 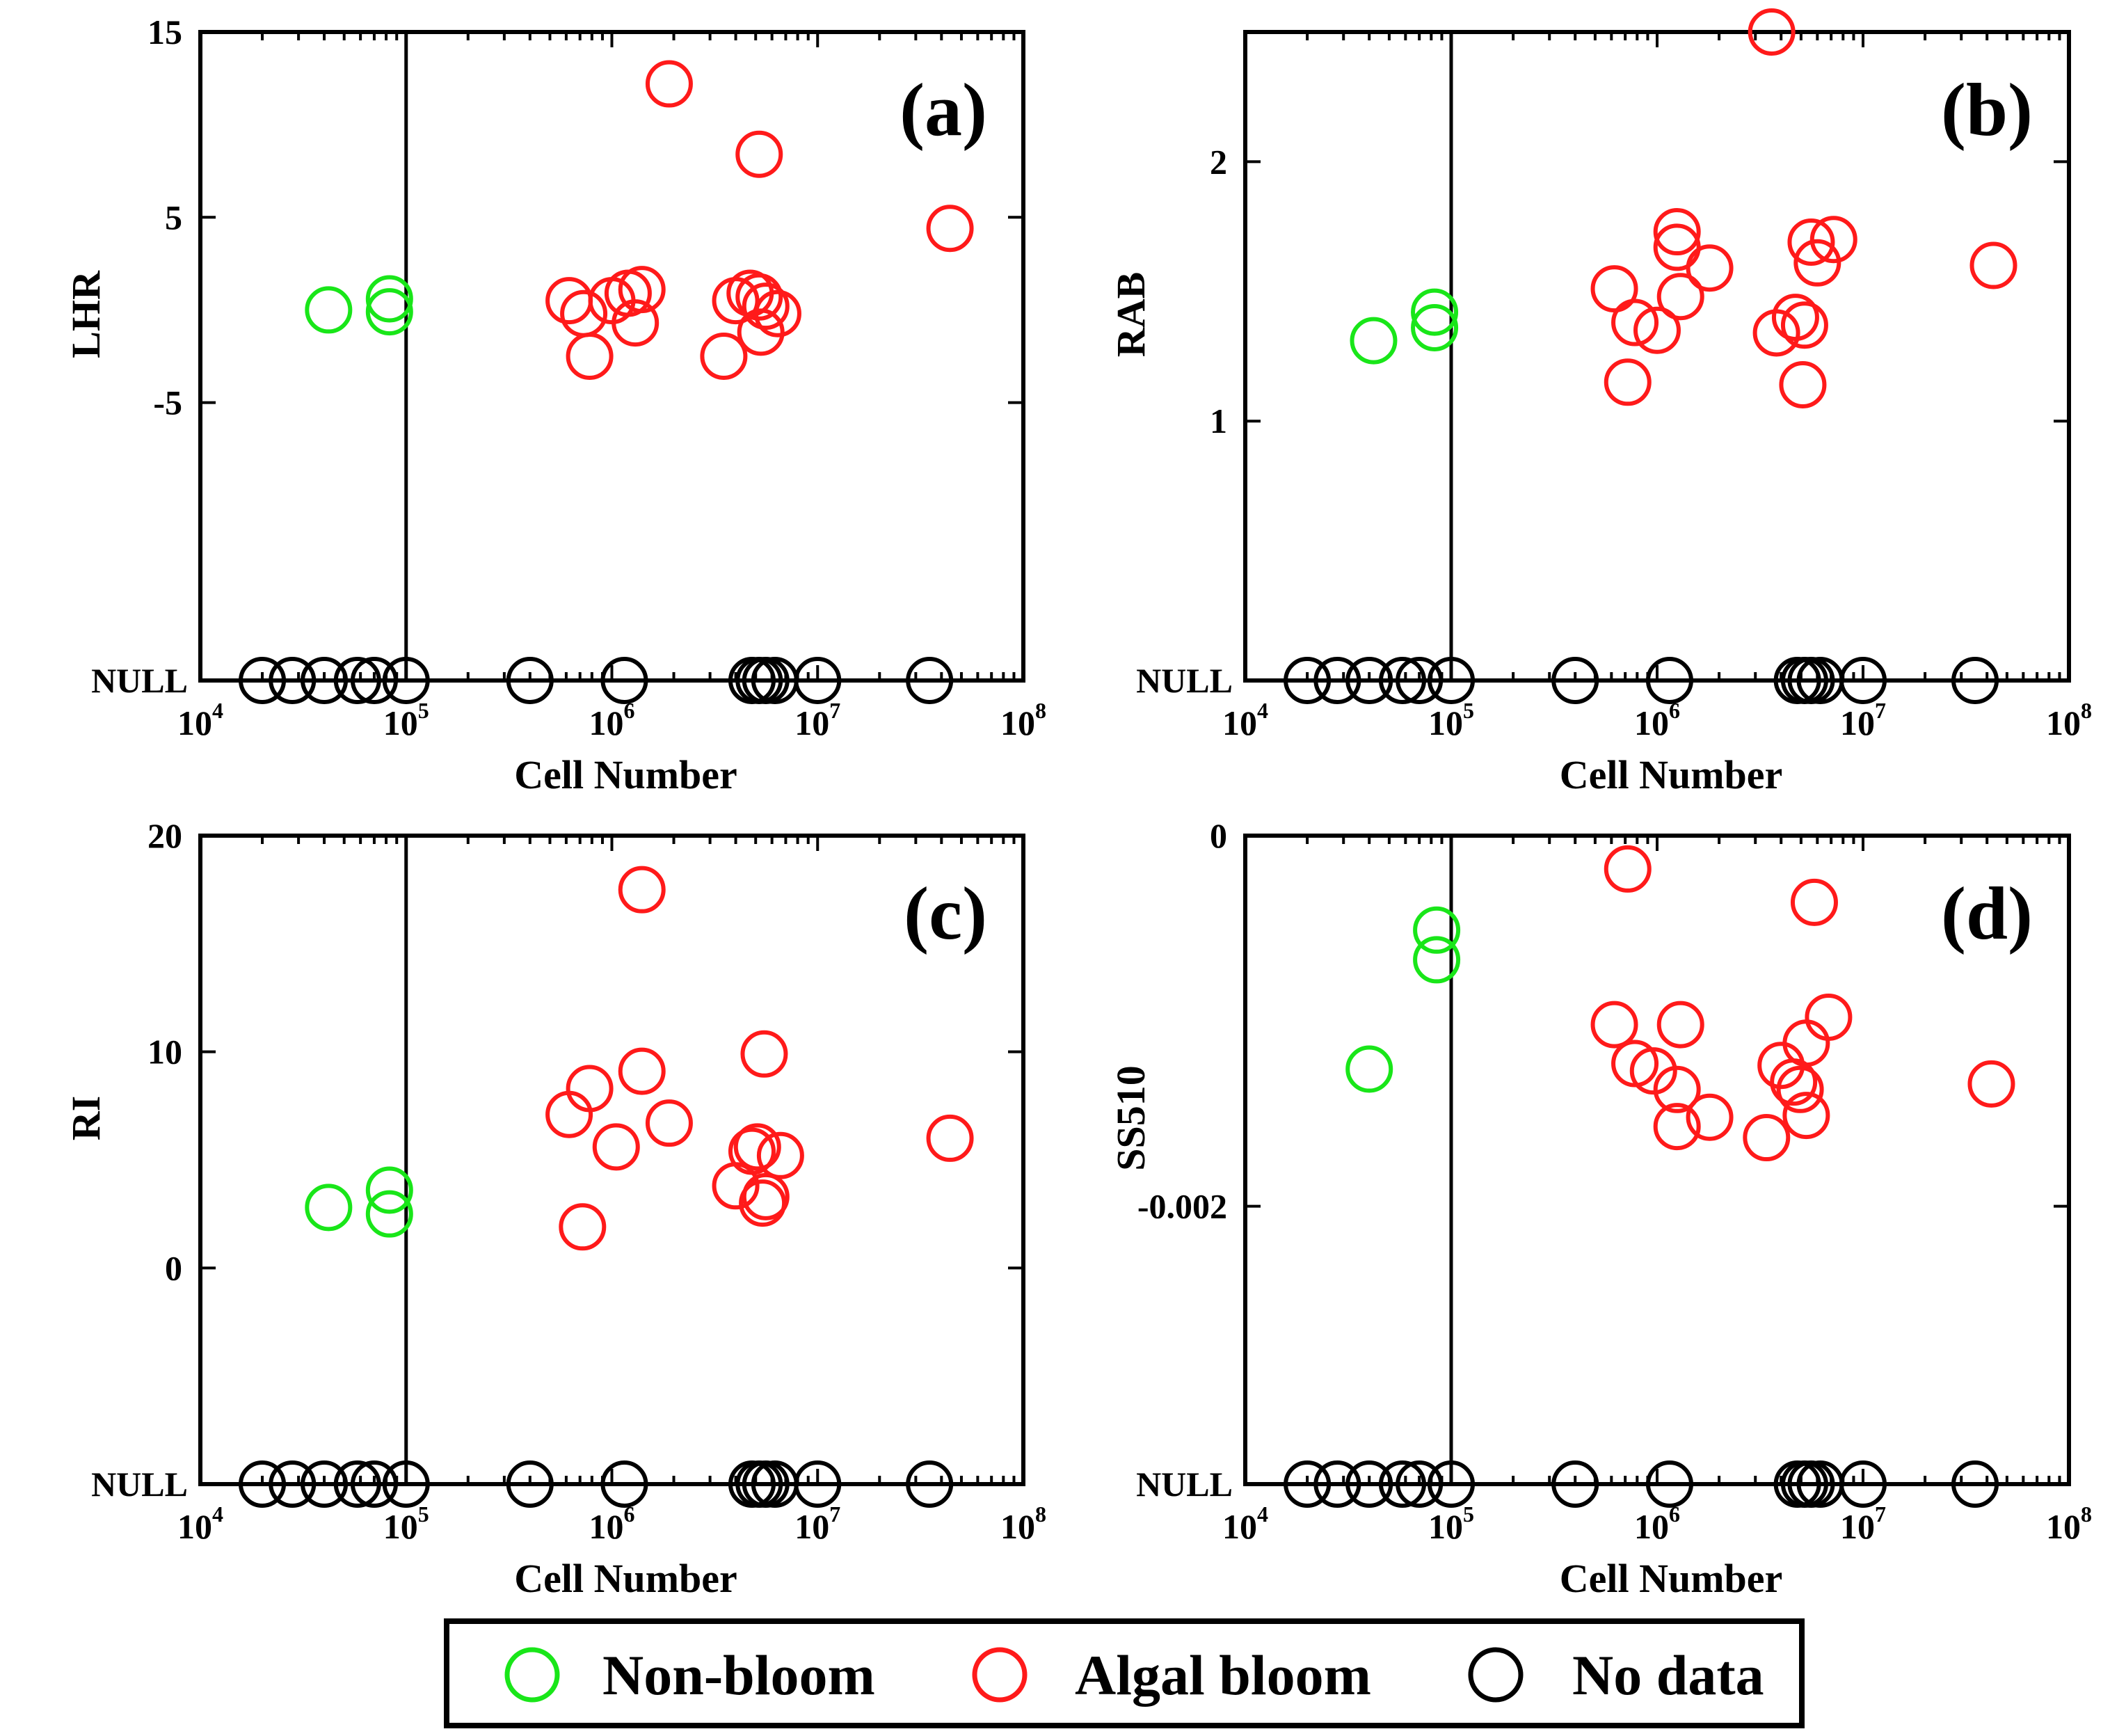 I want to click on panel-label: (d), so click(x=1987, y=914).